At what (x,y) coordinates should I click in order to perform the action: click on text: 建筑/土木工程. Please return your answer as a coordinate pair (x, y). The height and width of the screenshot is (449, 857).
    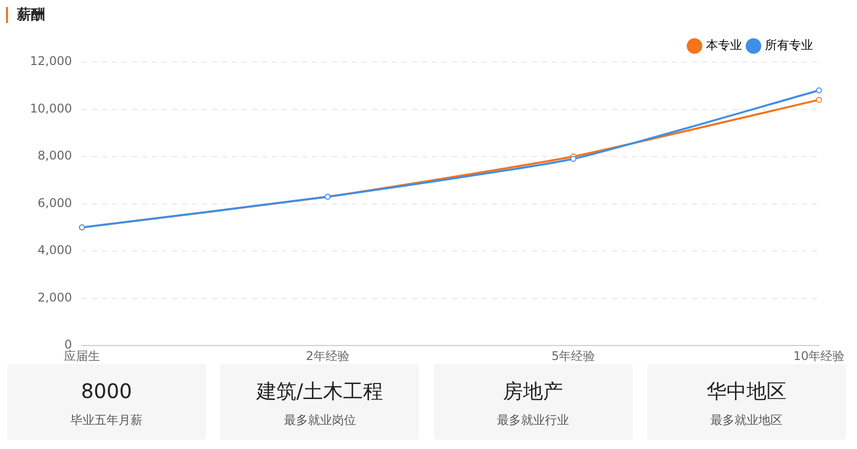
    Looking at the image, I should click on (319, 391).